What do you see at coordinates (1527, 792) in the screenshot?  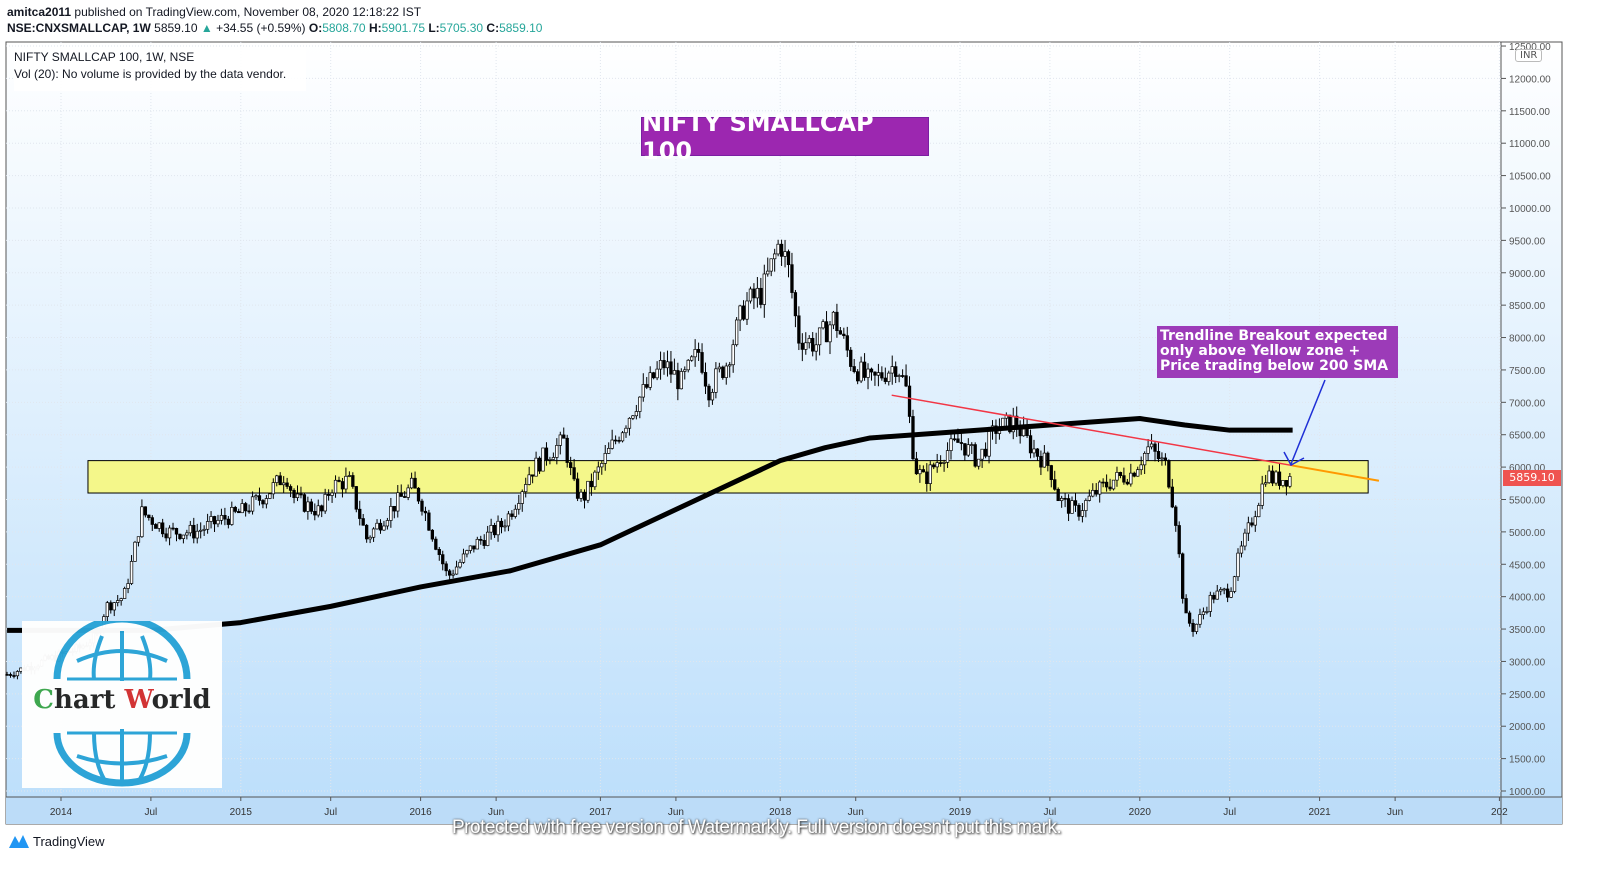 I see `y-tick-label: 1000.00` at bounding box center [1527, 792].